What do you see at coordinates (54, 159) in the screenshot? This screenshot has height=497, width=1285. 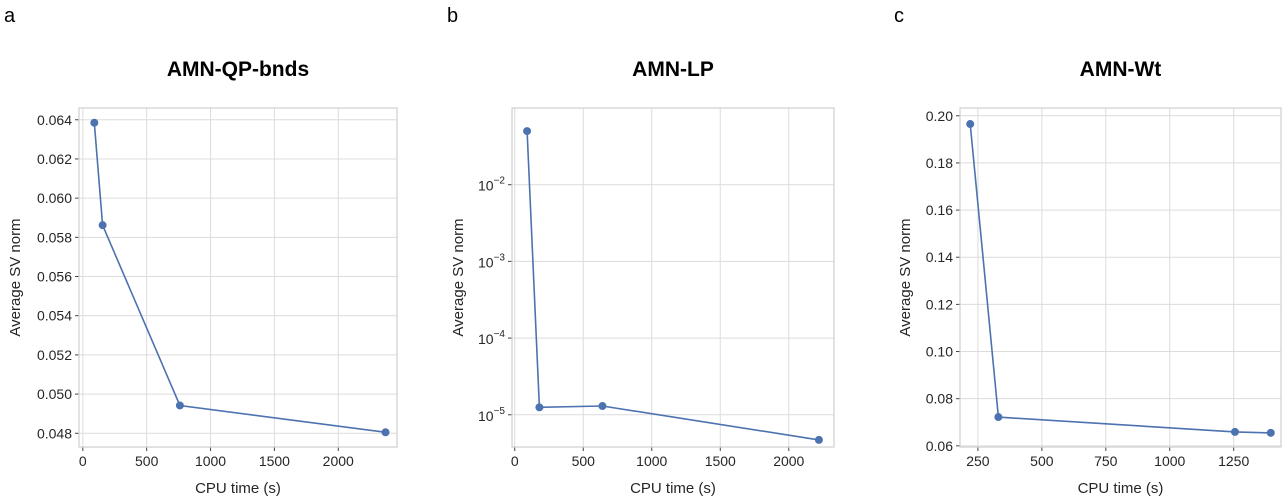 I see `y-tick-label: 0.062` at bounding box center [54, 159].